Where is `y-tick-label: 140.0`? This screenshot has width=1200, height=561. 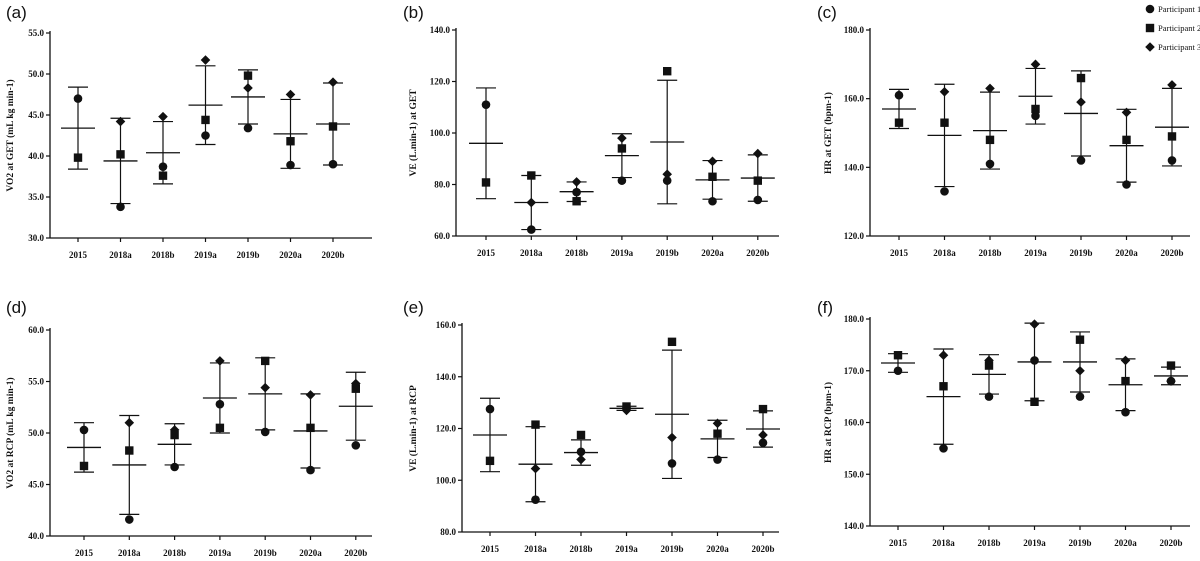
y-tick-label: 140.0 is located at coordinates (446, 377).